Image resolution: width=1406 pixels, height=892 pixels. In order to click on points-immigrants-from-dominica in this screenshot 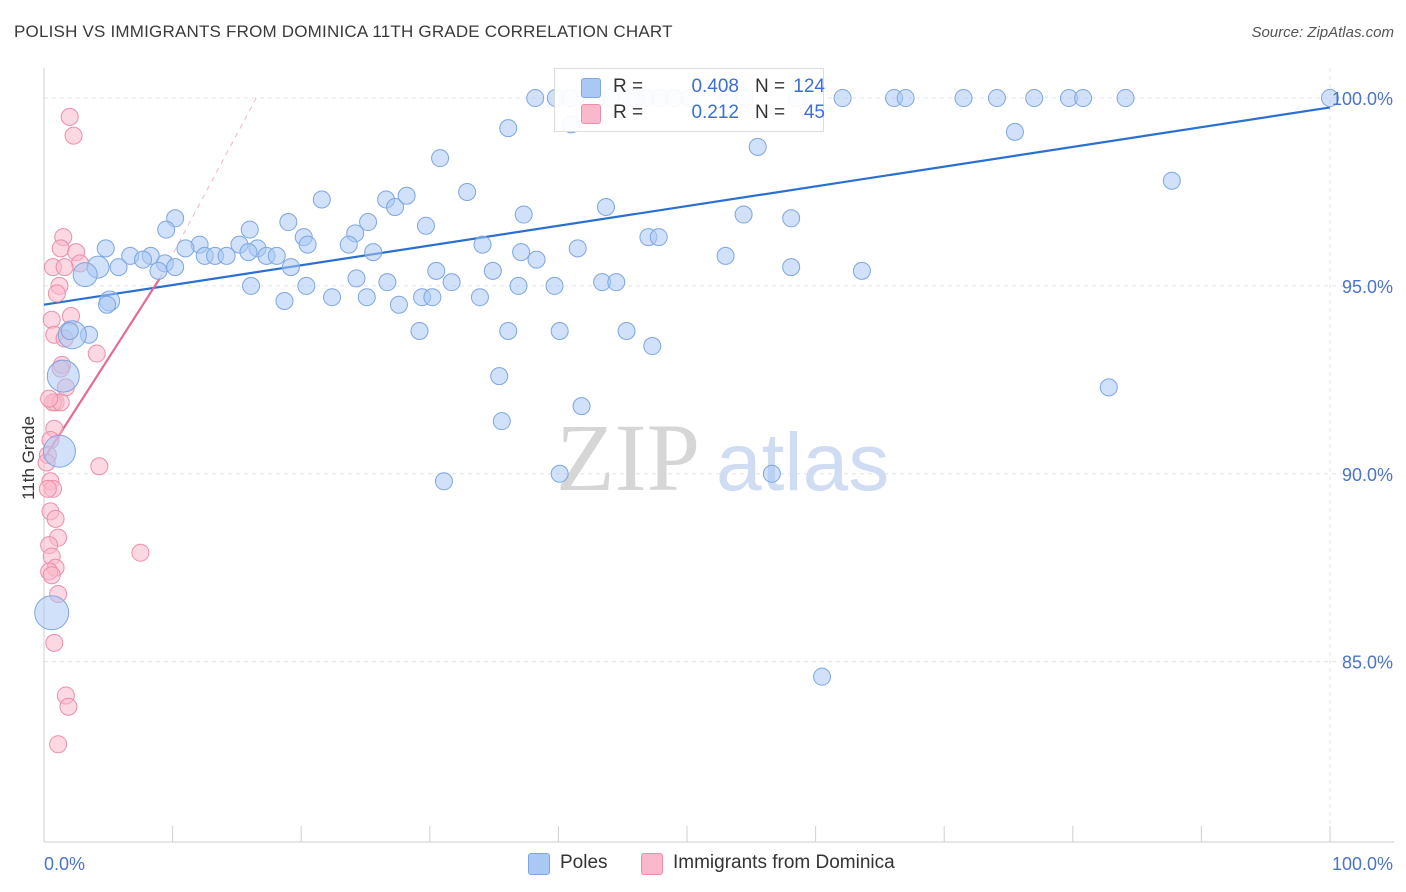, I will do `click(93, 430)`.